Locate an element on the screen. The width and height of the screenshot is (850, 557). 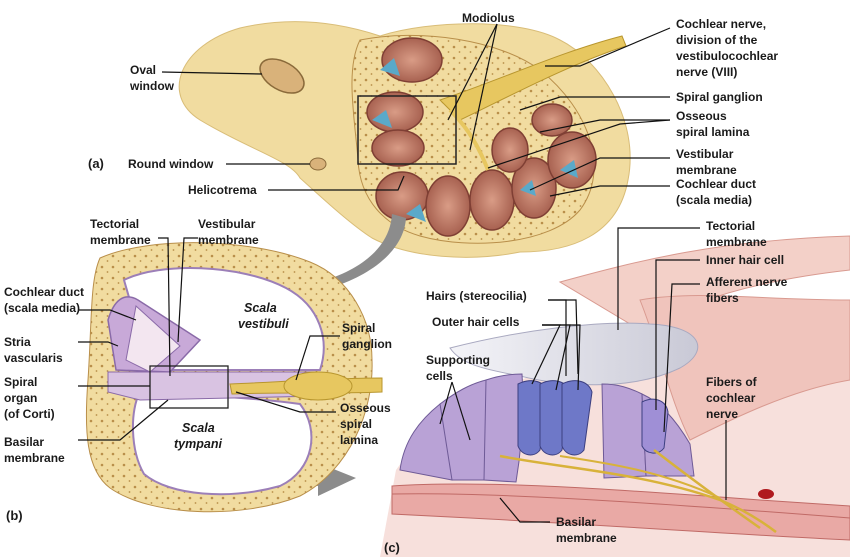
panel-a-tag: (a) is located at coordinates (96, 163).